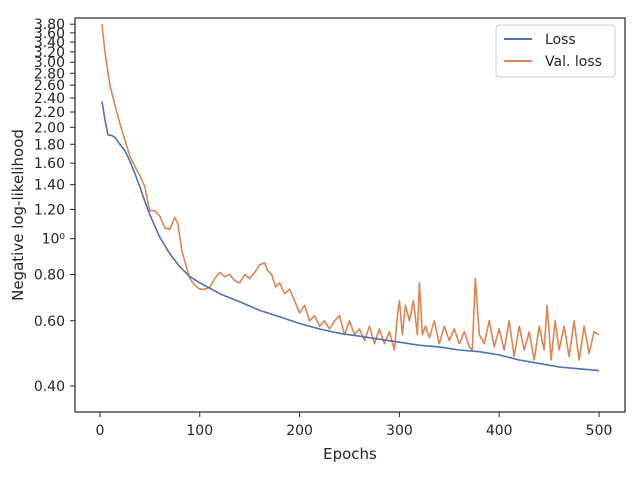  I want to click on y-tick-label: 1.80, so click(49, 145).